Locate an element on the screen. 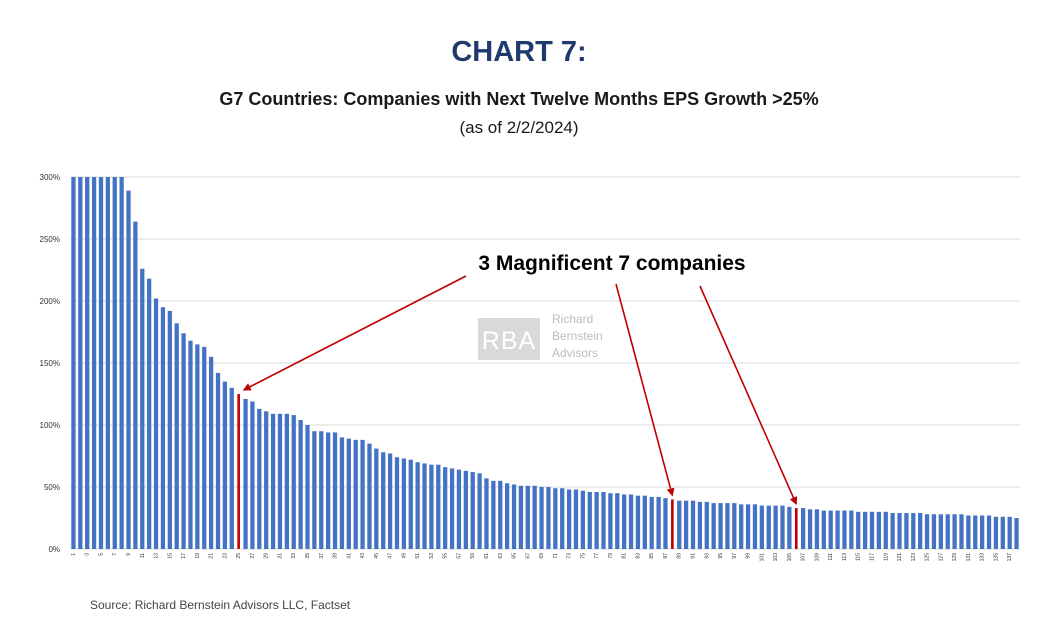 This screenshot has height=631, width=1038. x-tick-label: 21 is located at coordinates (212, 556).